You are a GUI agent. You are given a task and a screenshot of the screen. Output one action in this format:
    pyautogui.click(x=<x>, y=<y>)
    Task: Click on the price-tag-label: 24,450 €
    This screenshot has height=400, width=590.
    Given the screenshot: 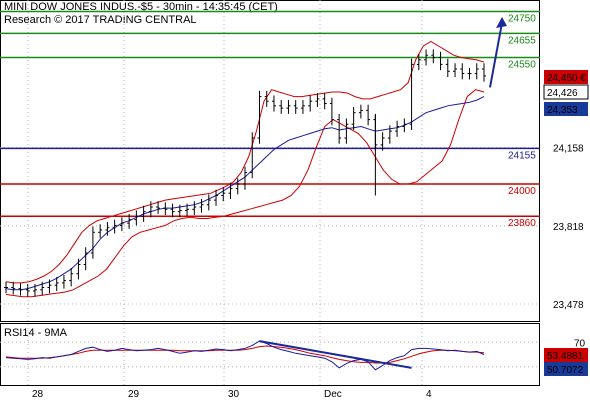 What is the action you would take?
    pyautogui.click(x=566, y=78)
    